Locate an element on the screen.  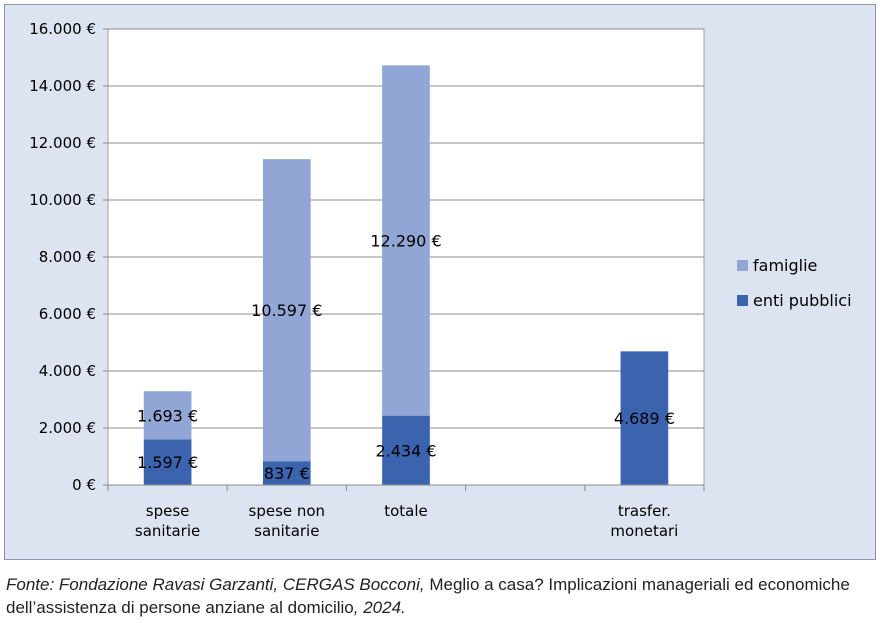
data-label: 837 € is located at coordinates (287, 473).